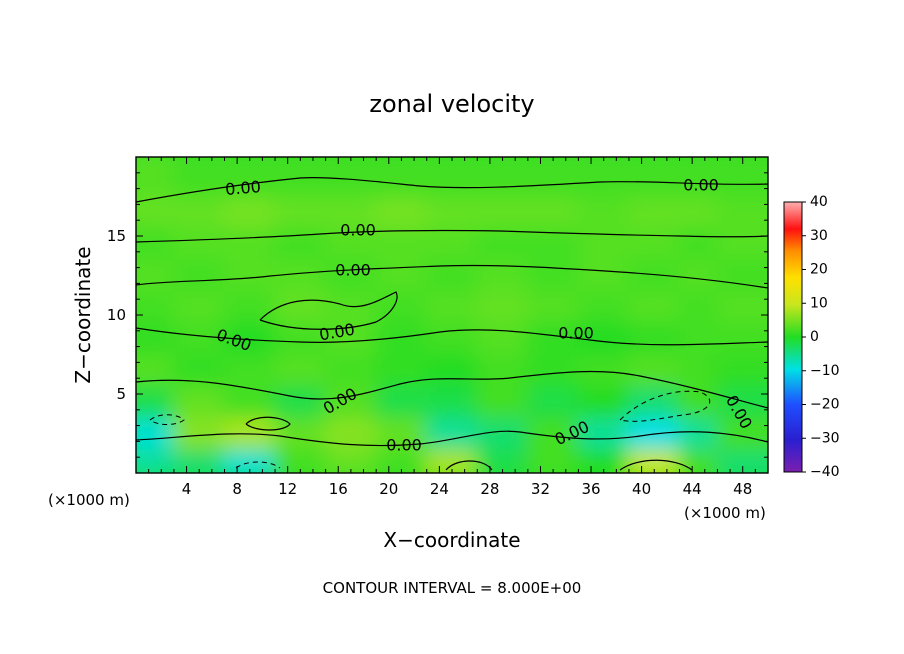  I want to click on x-tick-label: 28, so click(489, 489).